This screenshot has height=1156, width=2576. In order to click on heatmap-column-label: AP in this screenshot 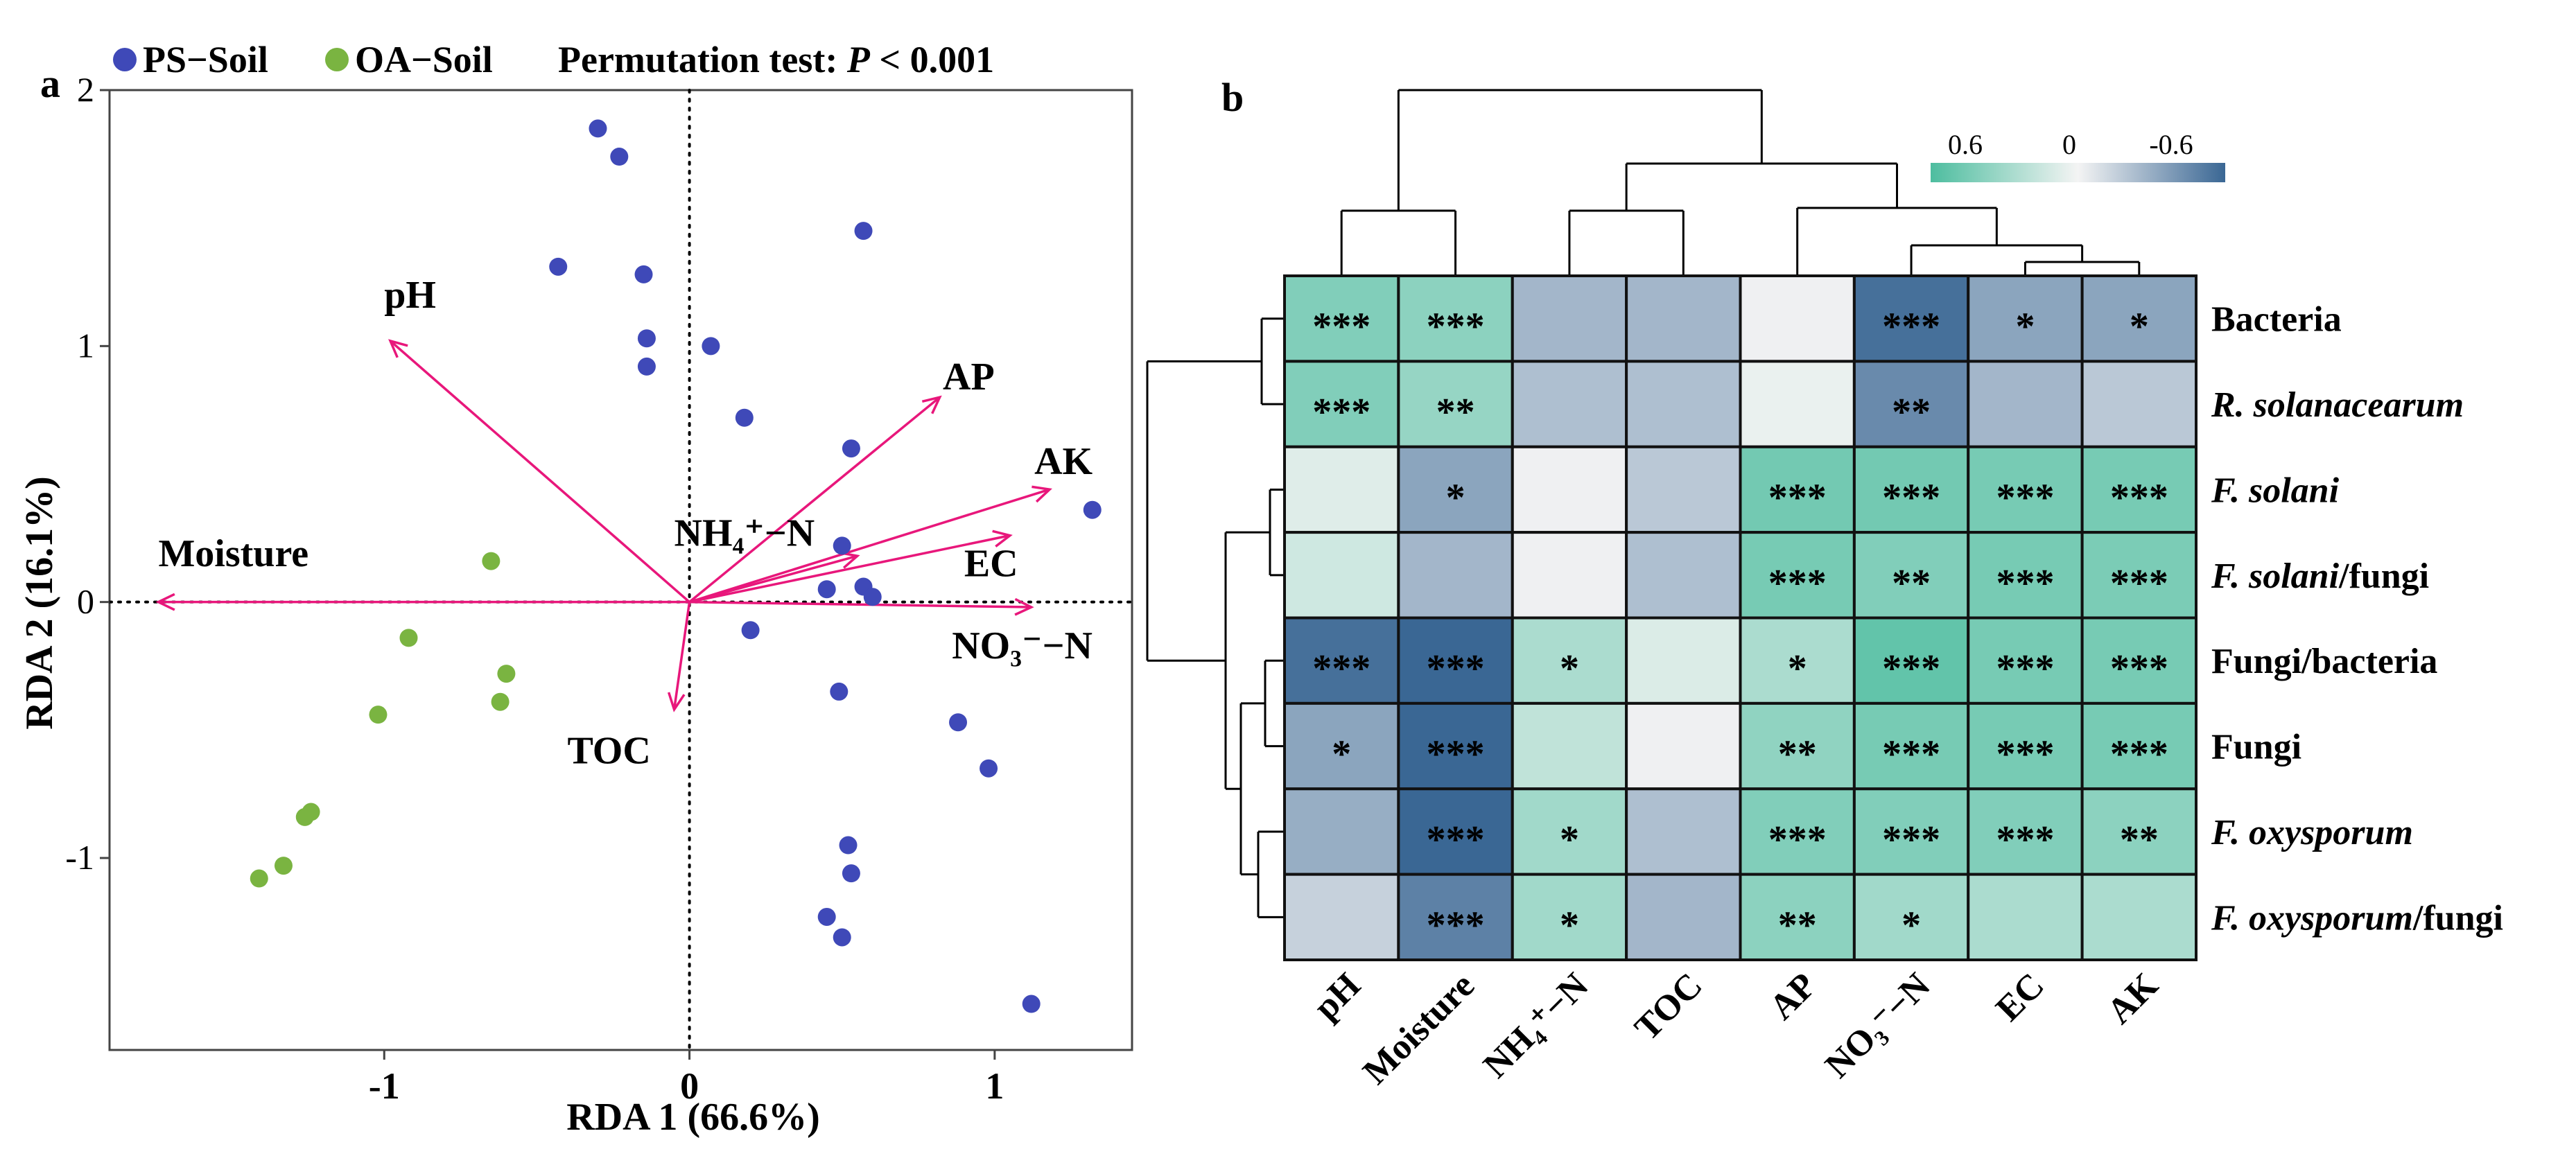, I will do `click(1793, 996)`.